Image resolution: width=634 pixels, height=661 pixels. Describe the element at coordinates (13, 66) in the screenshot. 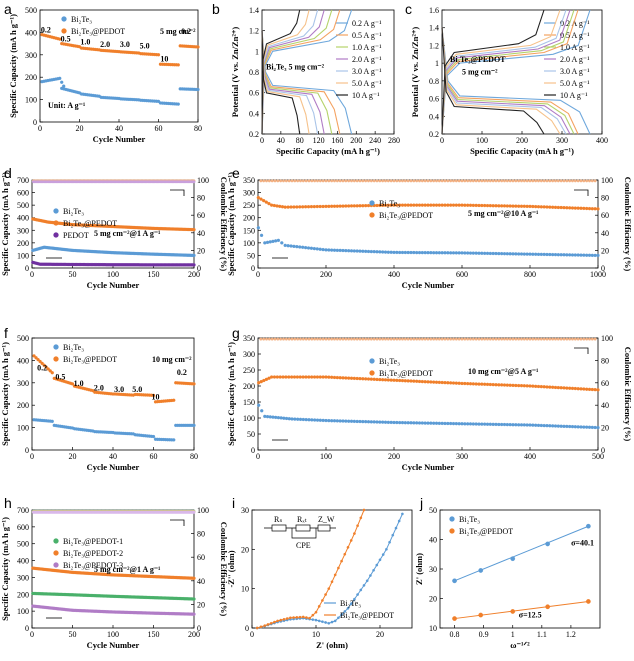

I see `y-axis-label: Specific Capacity (mA h g⁻¹)` at that location.